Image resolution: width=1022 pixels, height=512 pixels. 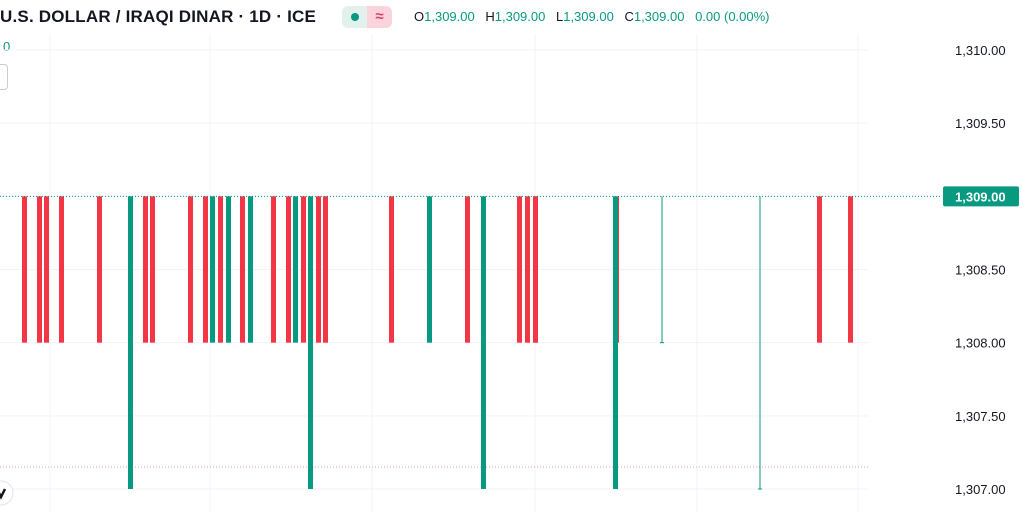 I want to click on high-value: 1,309.00, so click(x=520, y=16).